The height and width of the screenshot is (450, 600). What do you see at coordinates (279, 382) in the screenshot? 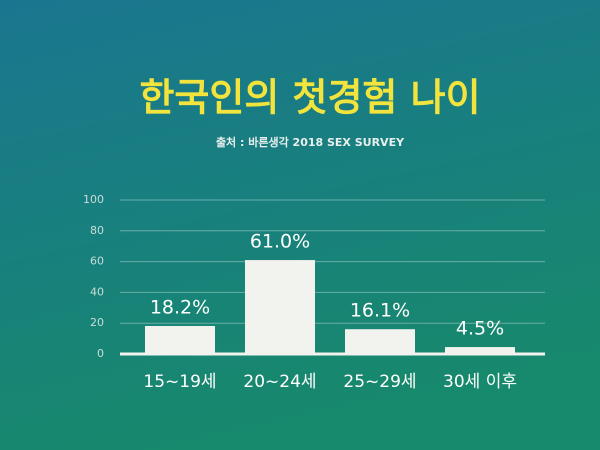
I see `x-tick-label: 20~24세` at bounding box center [279, 382].